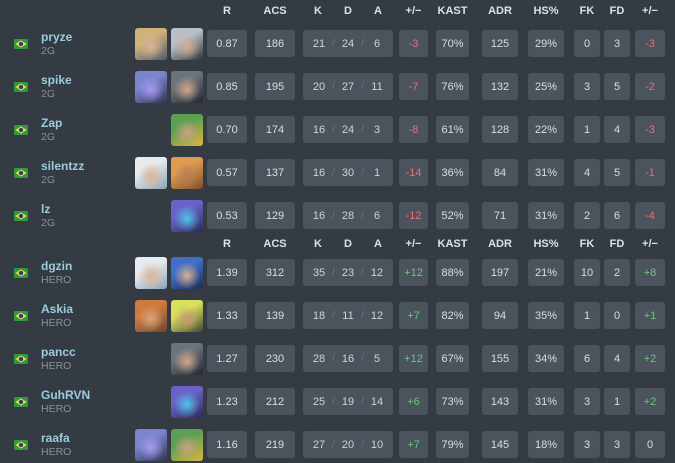  Describe the element at coordinates (63, 165) in the screenshot. I see `player-name-link: silentzz` at that location.